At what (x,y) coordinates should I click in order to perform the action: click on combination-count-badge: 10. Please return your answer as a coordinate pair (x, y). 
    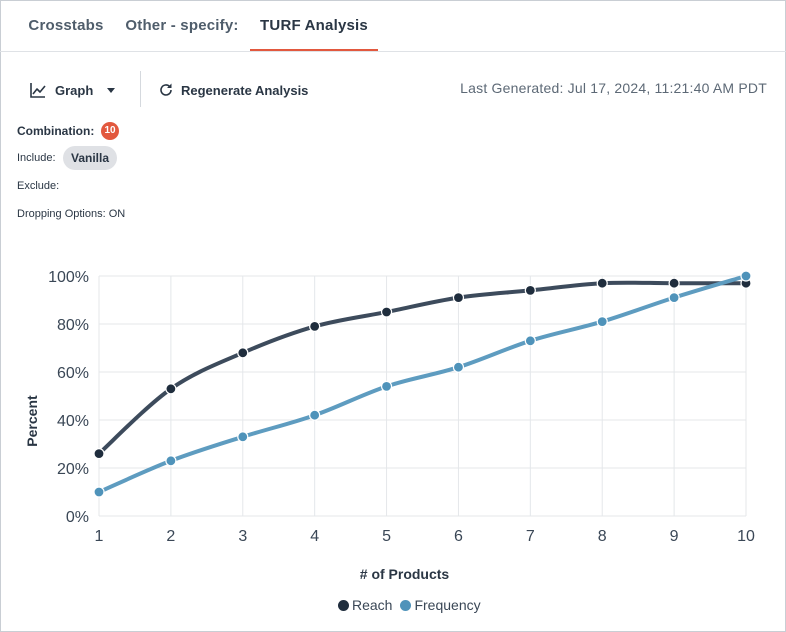
    Looking at the image, I should click on (110, 131).